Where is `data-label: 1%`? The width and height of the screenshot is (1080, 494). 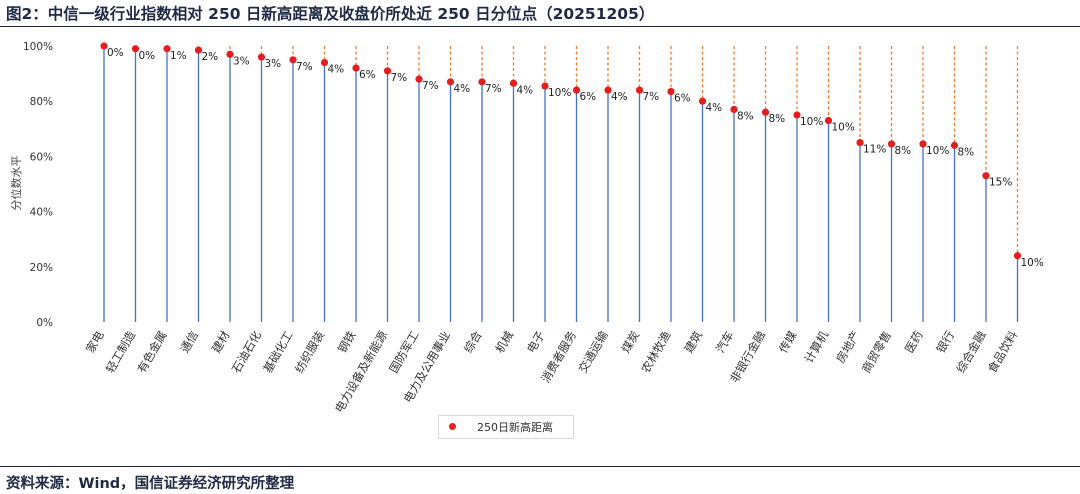 data-label: 1% is located at coordinates (178, 56).